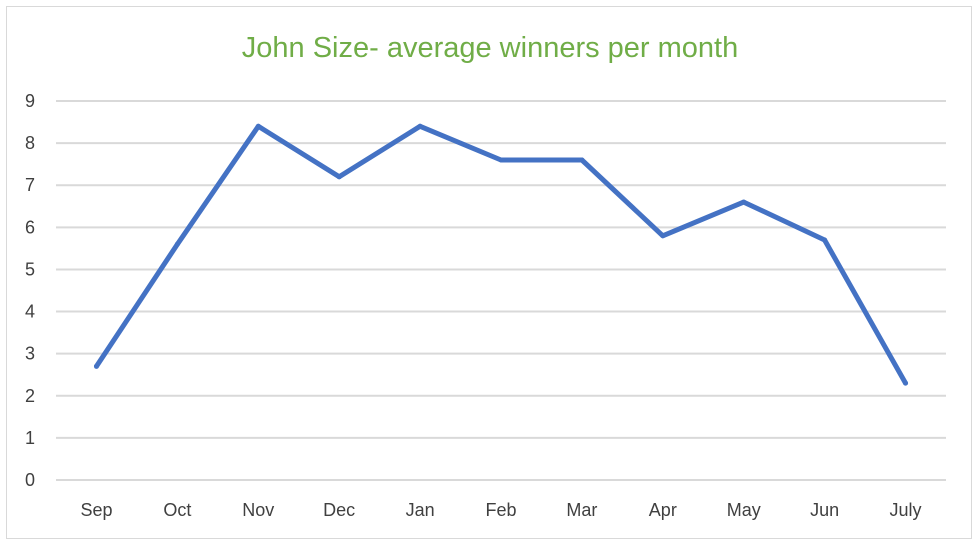 Image resolution: width=980 pixels, height=547 pixels. Describe the element at coordinates (339, 177) in the screenshot. I see `data-point-dec` at that location.